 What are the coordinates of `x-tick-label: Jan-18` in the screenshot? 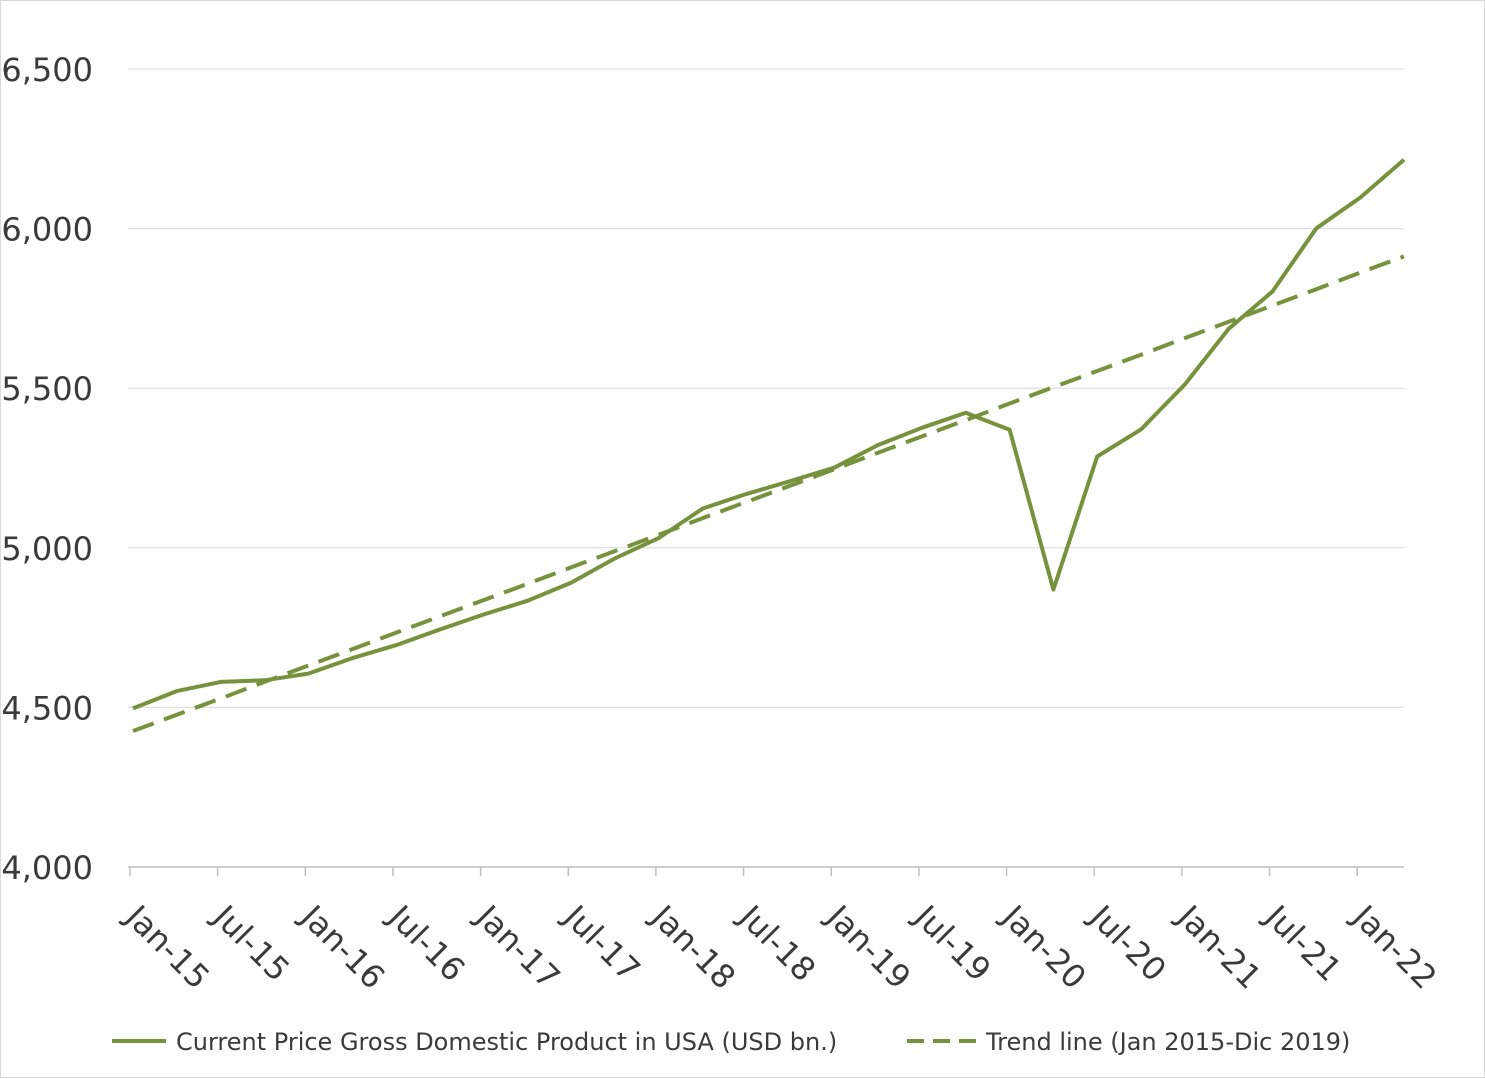 It's located at (693, 946).